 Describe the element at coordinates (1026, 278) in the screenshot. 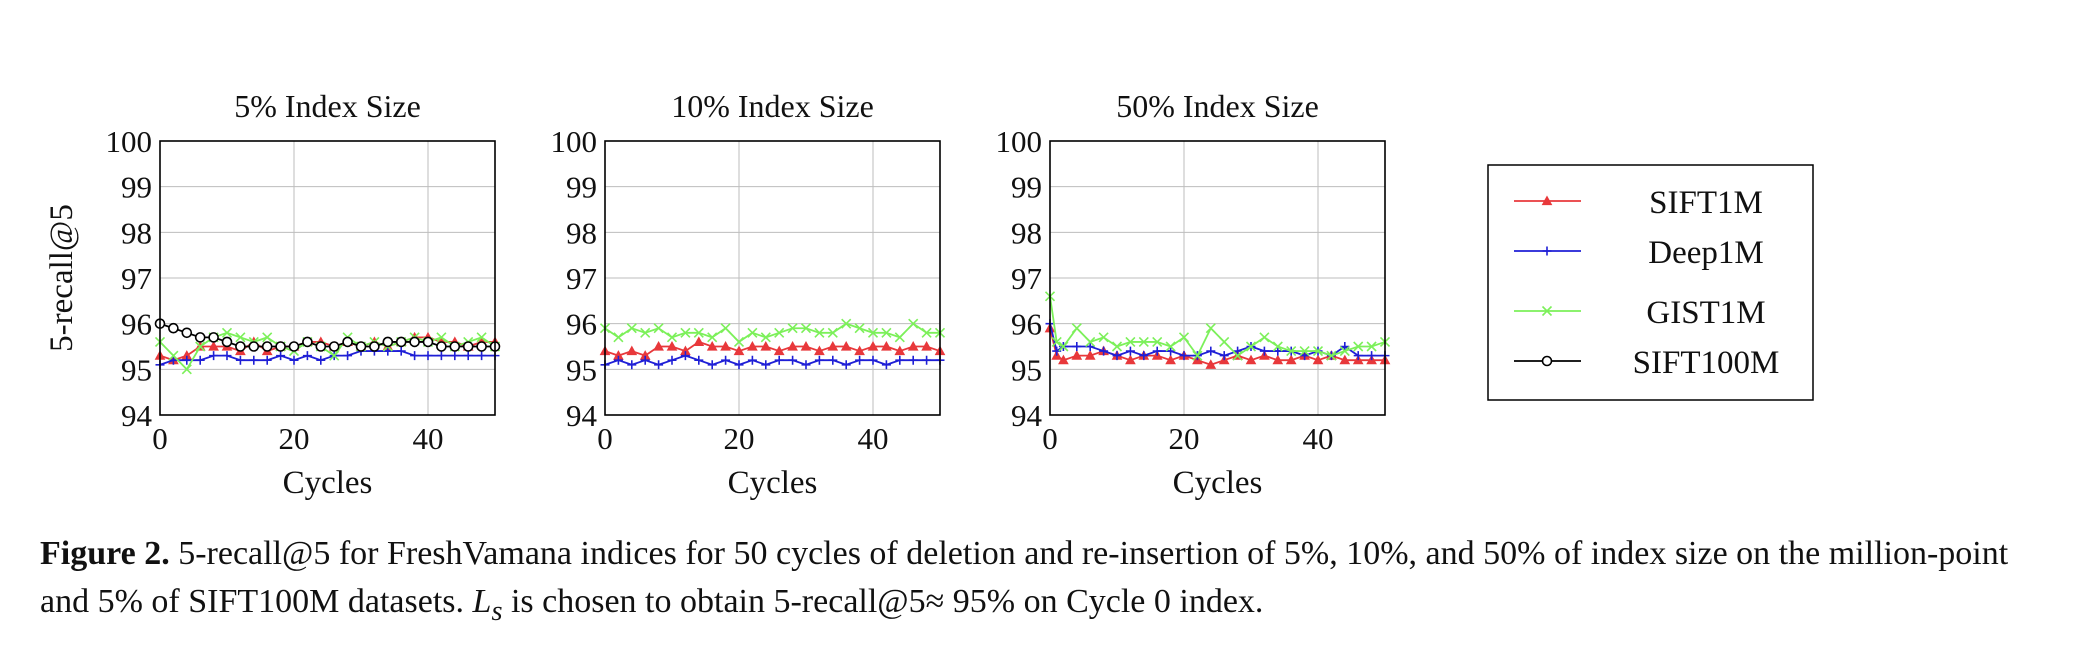

I see `y-tick-label: 97` at that location.